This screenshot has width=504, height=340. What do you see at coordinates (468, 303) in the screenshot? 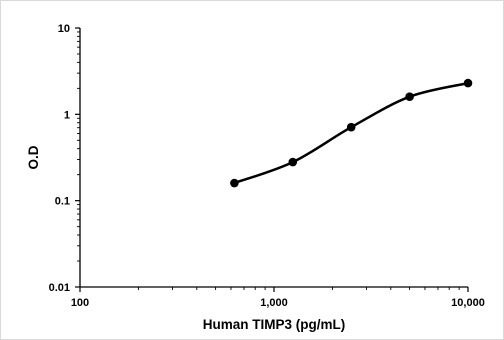
I see `x-tick-label: 10,000` at bounding box center [468, 303].